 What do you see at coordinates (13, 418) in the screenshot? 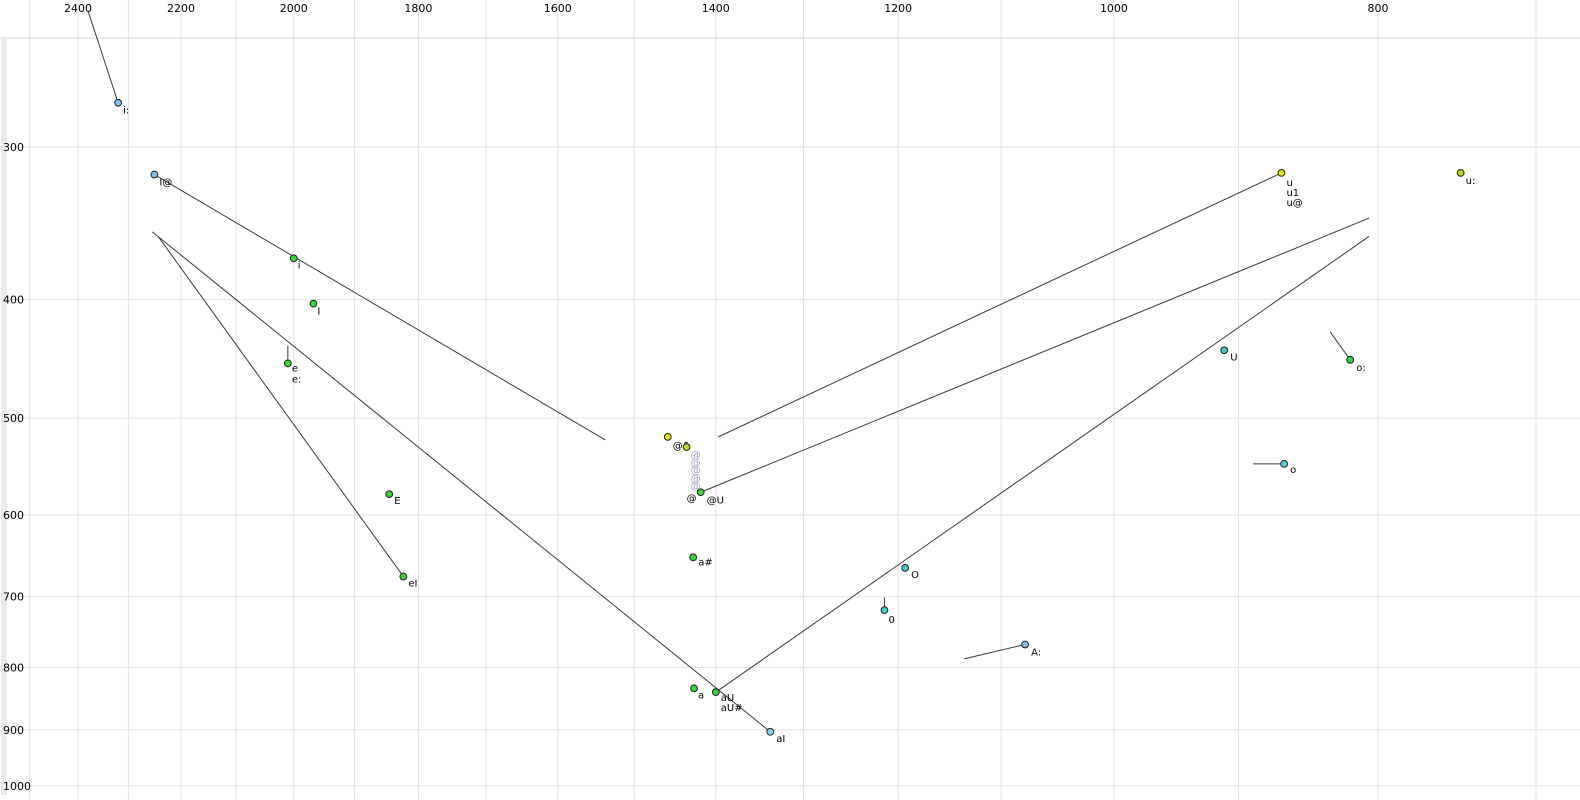
I see `y-axis-tick-label: 500` at bounding box center [13, 418].